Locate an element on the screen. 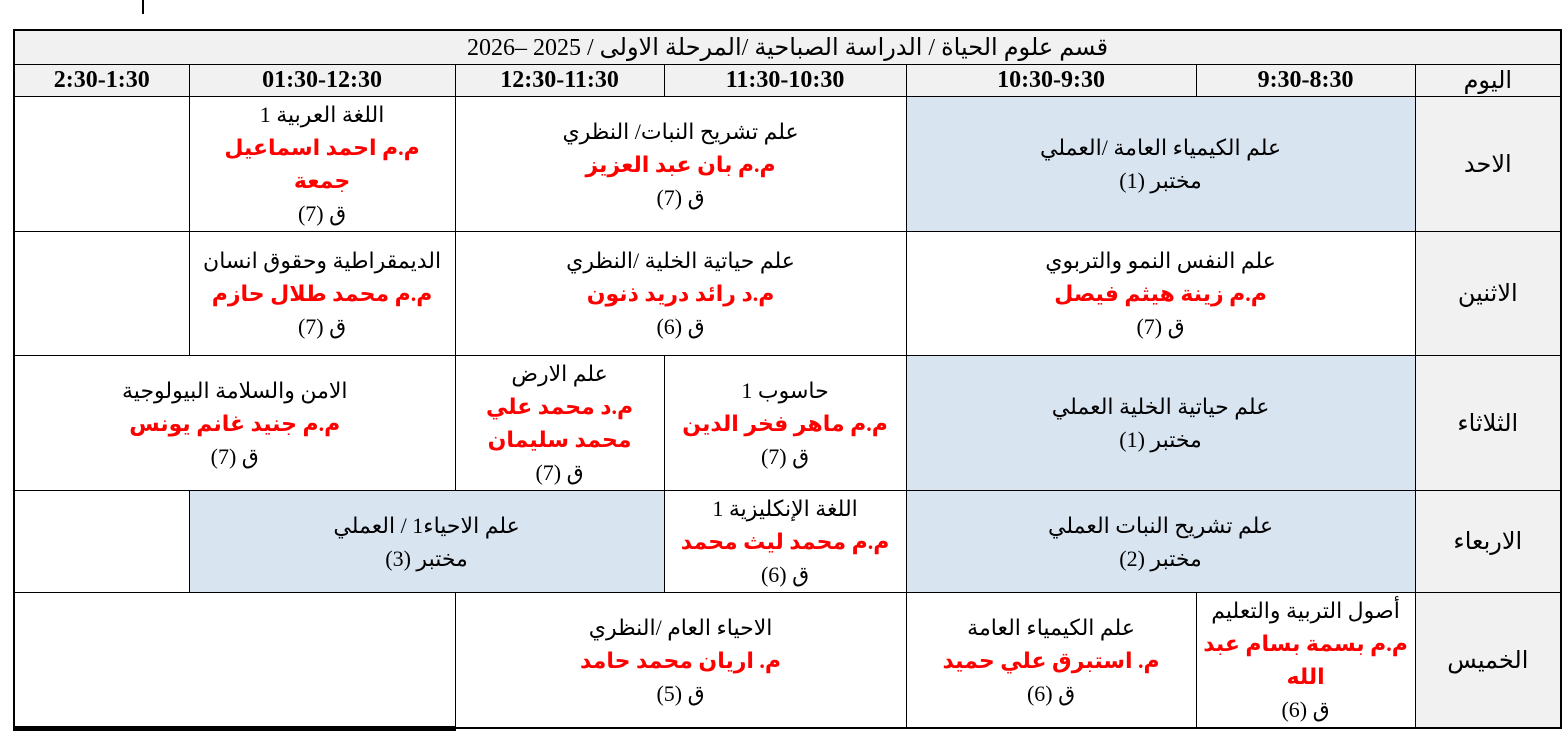 The image size is (1567, 733). class-cell-tue-computer: حاسوب 1 م.م ماهر فخر الدين ق (7) is located at coordinates (785, 423).